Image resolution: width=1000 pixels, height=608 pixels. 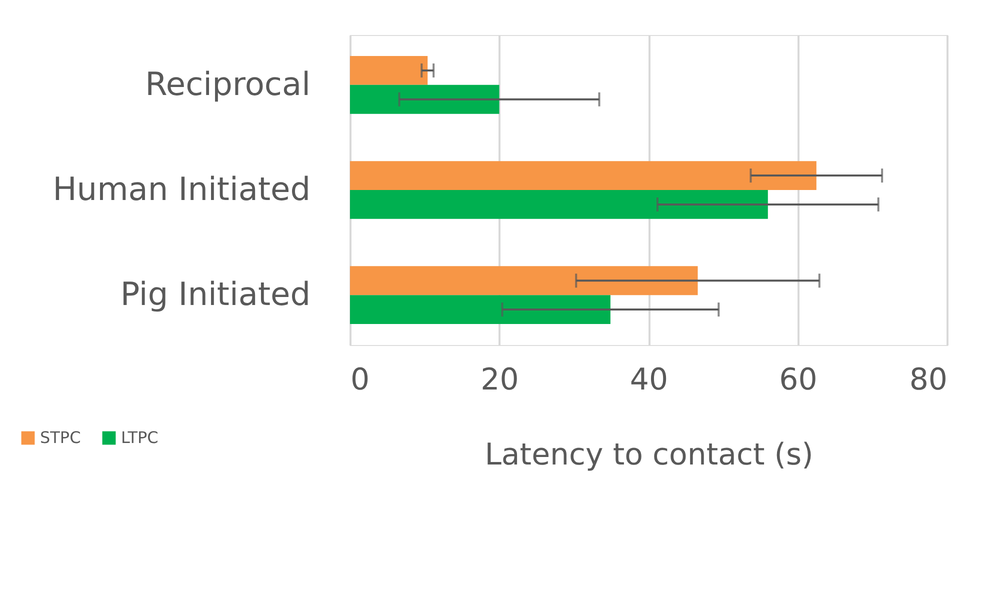 What do you see at coordinates (215, 294) in the screenshot?
I see `y-tick-label: Pig Initiated` at bounding box center [215, 294].